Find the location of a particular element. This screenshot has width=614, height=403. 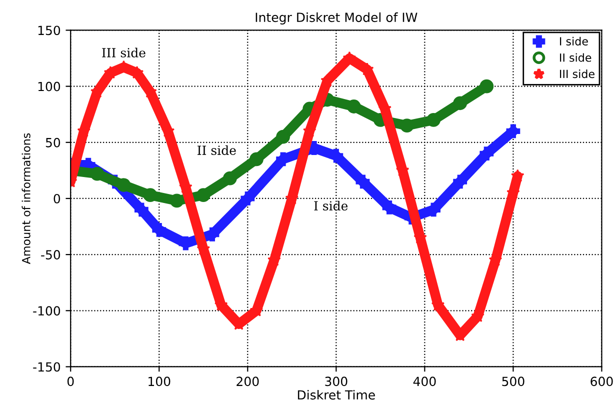

y-tick-label: 0 is located at coordinates (57, 199).